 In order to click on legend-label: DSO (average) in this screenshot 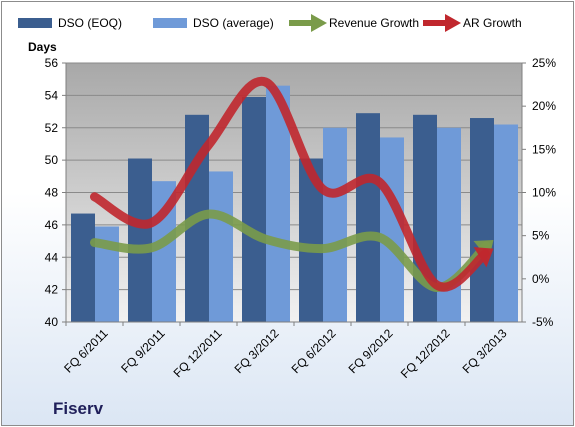, I will do `click(233, 23)`.